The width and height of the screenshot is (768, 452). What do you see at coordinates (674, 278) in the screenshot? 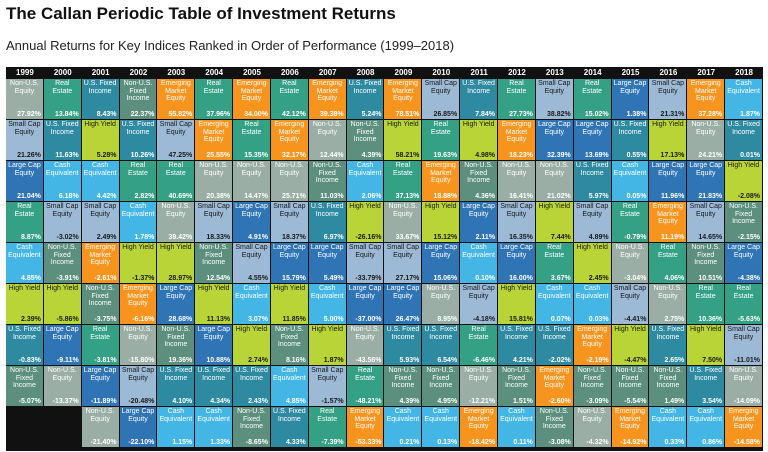
I see `return-value: 4.06%` at bounding box center [674, 278].